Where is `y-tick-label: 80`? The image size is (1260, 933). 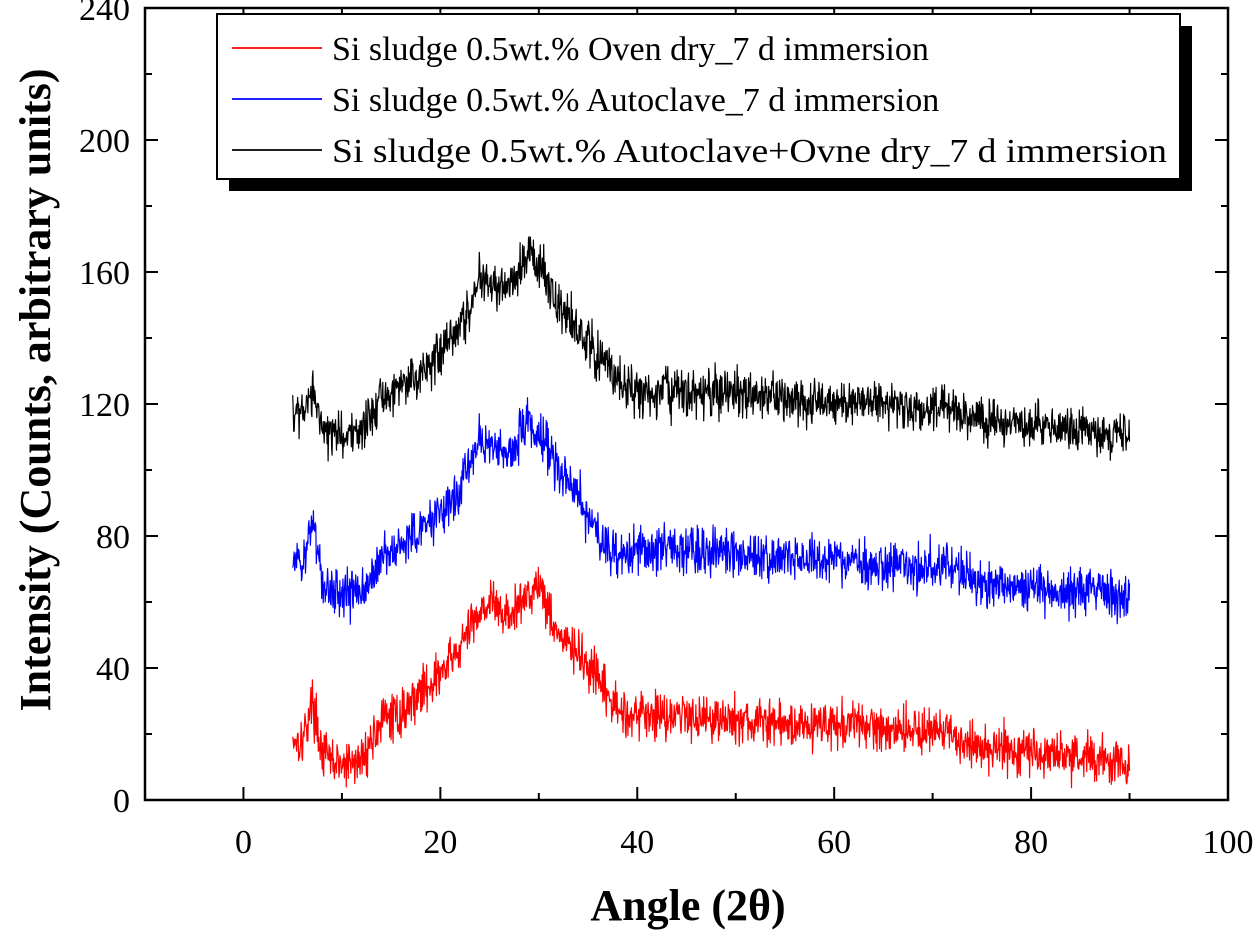 y-tick-label: 80 is located at coordinates (113, 537).